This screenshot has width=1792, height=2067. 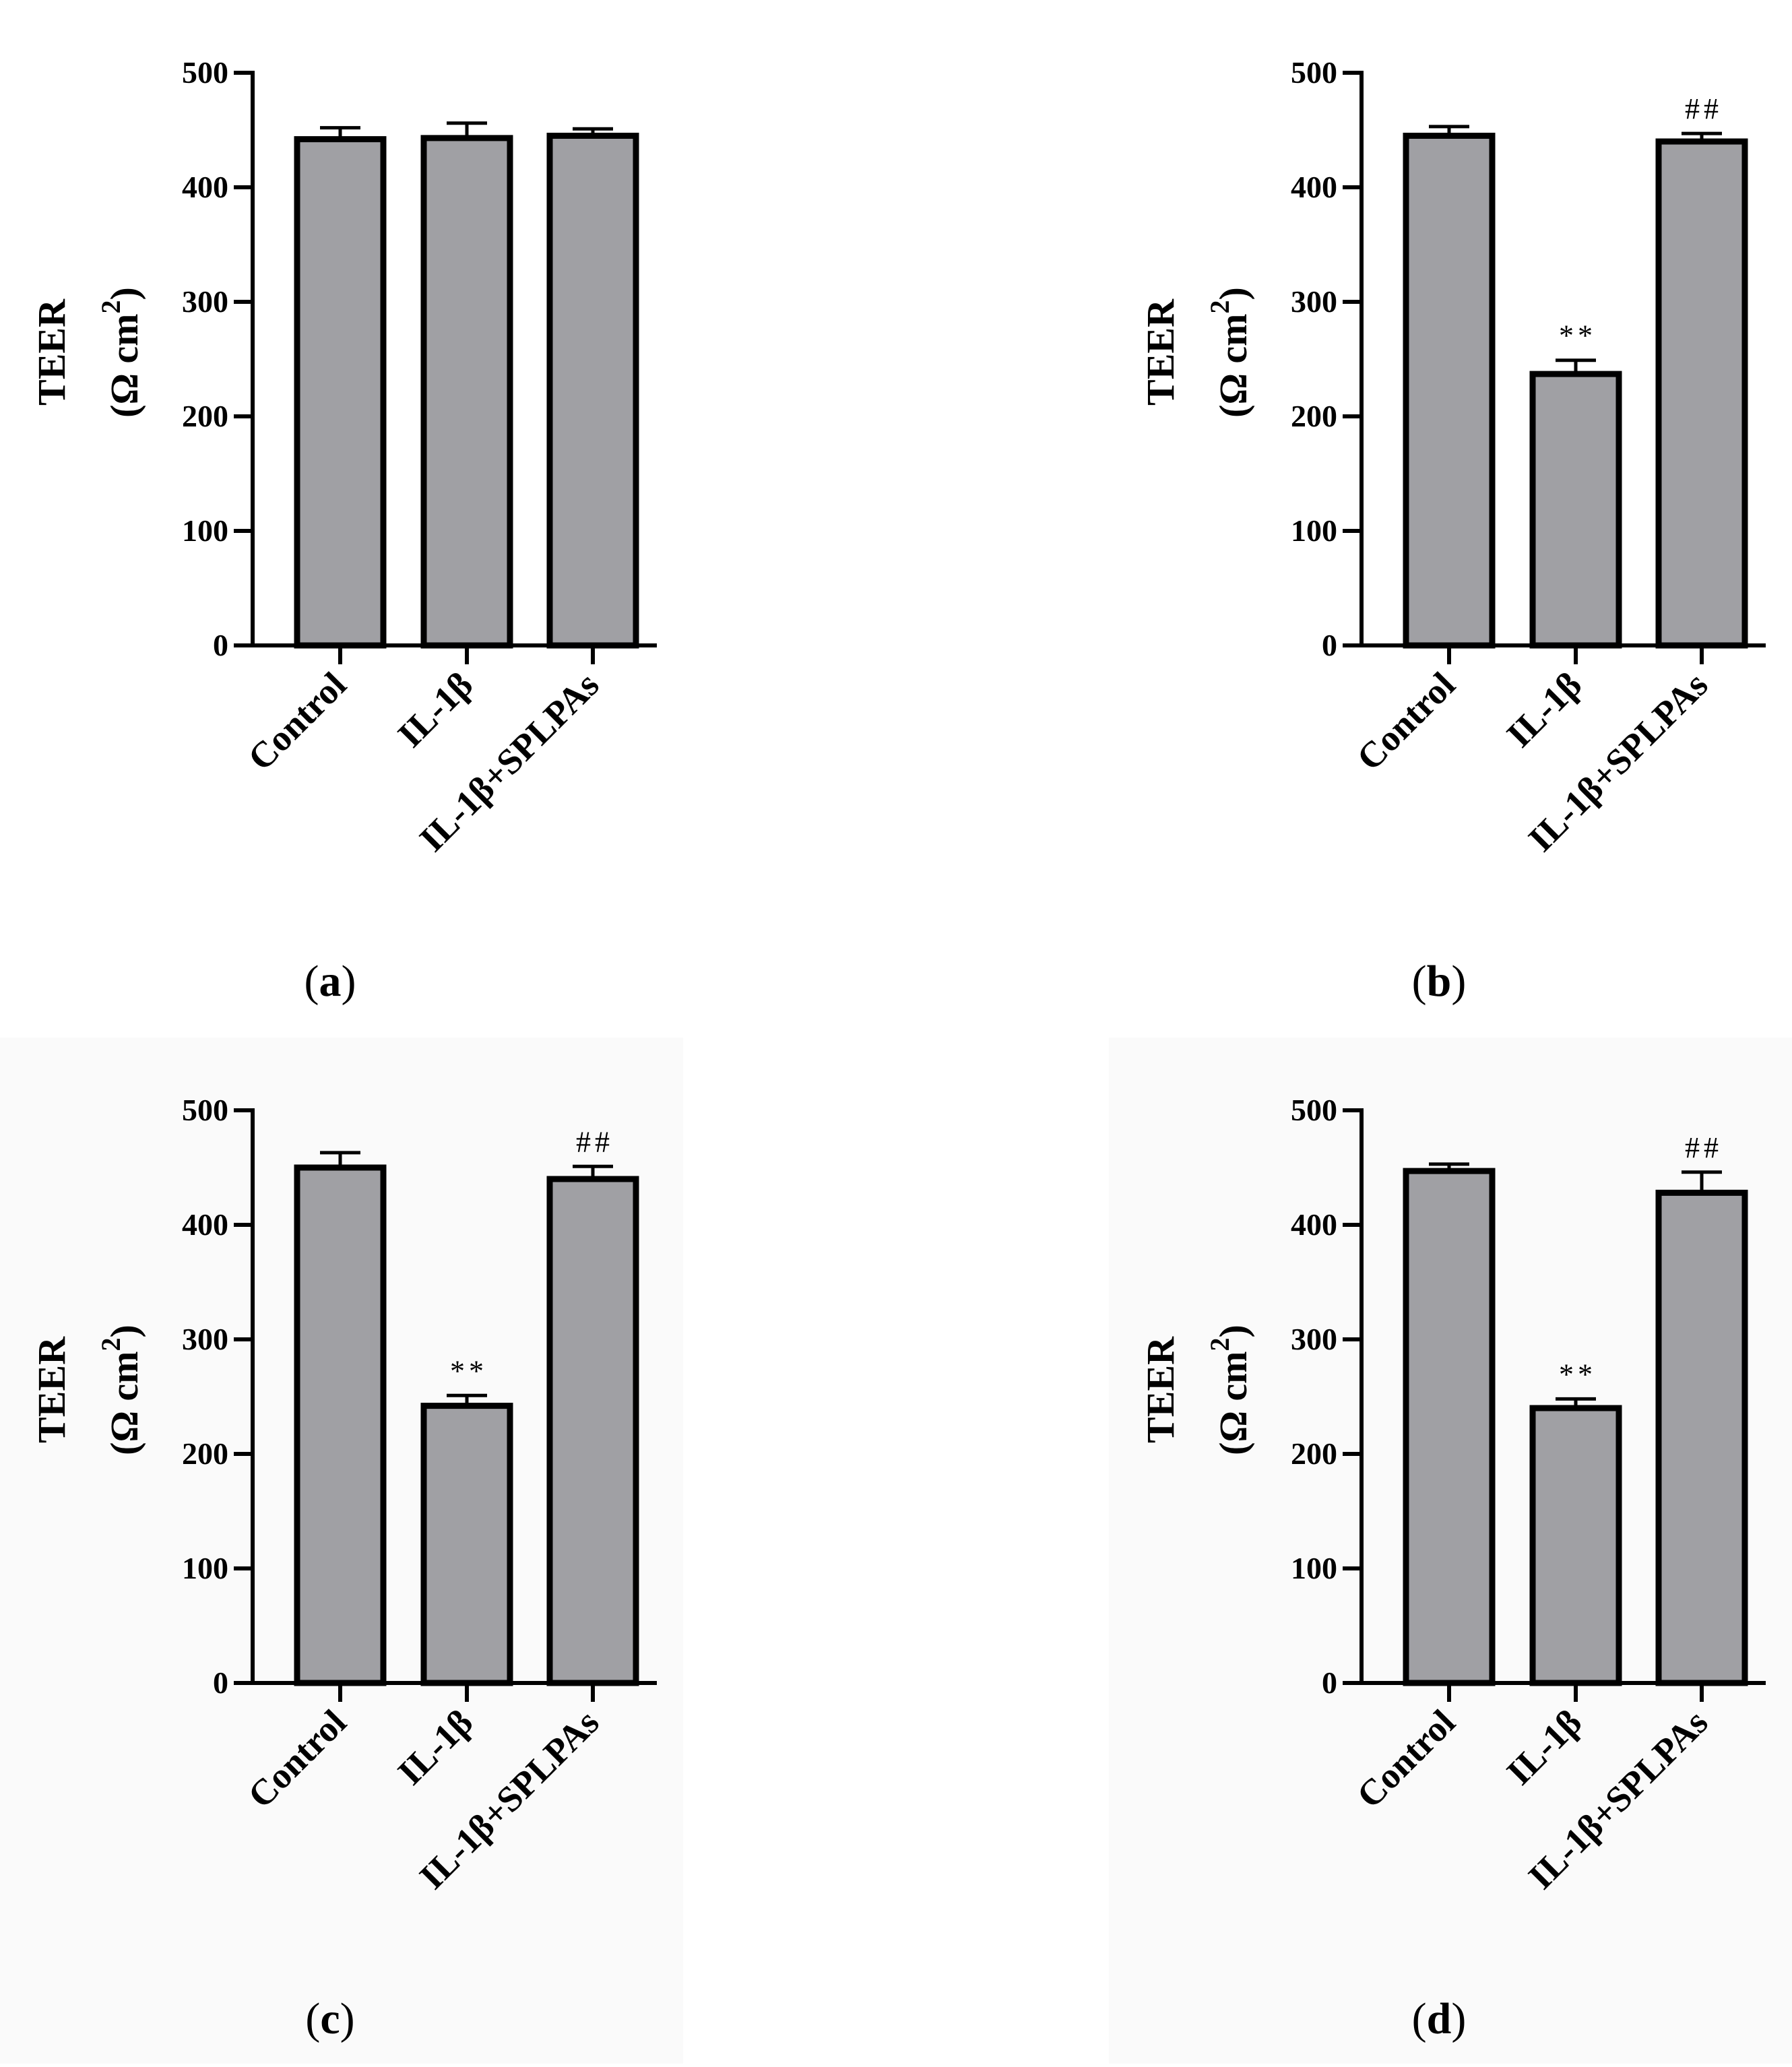 I want to click on significance-label-c-2: ##, so click(x=595, y=1141).